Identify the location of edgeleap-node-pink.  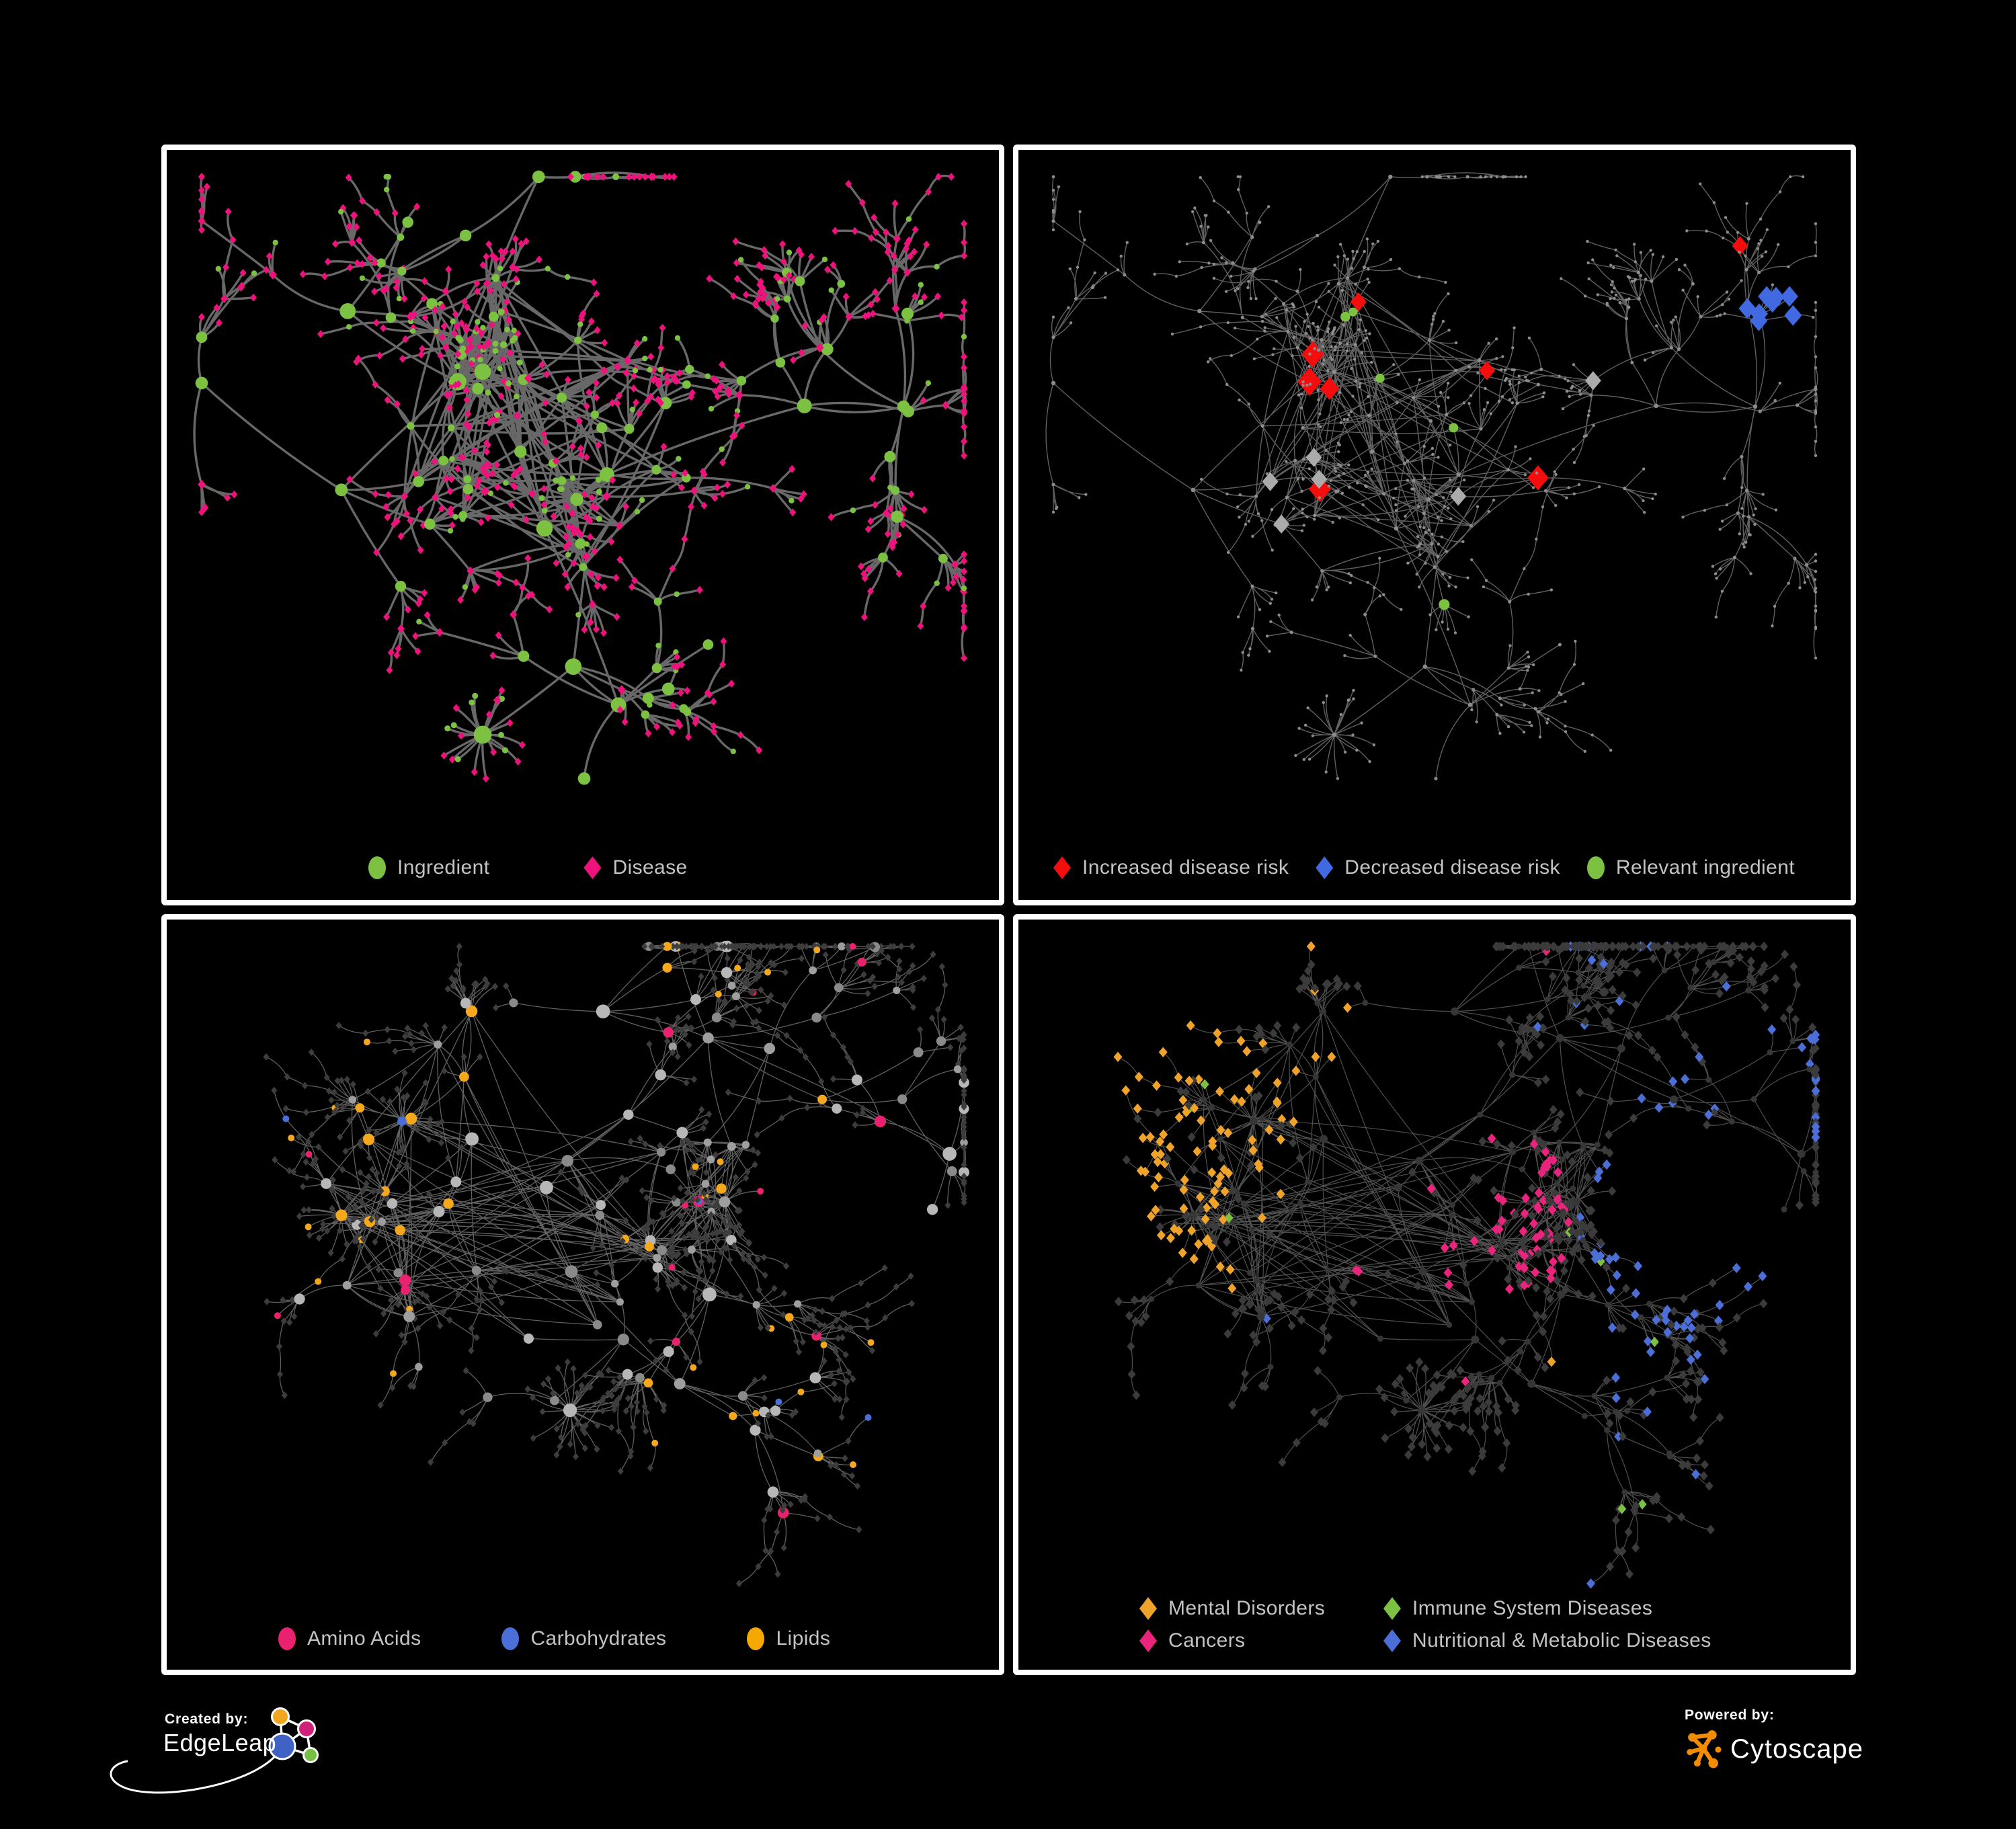
(306, 1728).